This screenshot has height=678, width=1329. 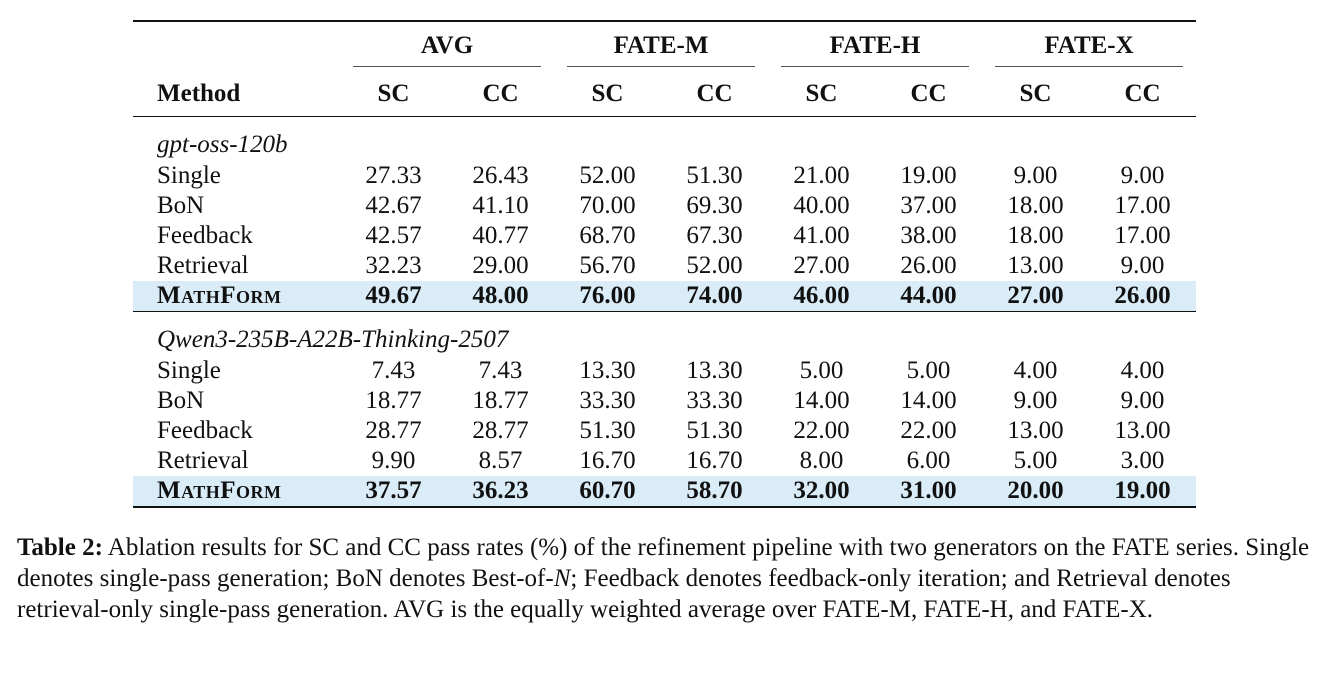 I want to click on group-header-fate-h: FATE-H, so click(x=875, y=46).